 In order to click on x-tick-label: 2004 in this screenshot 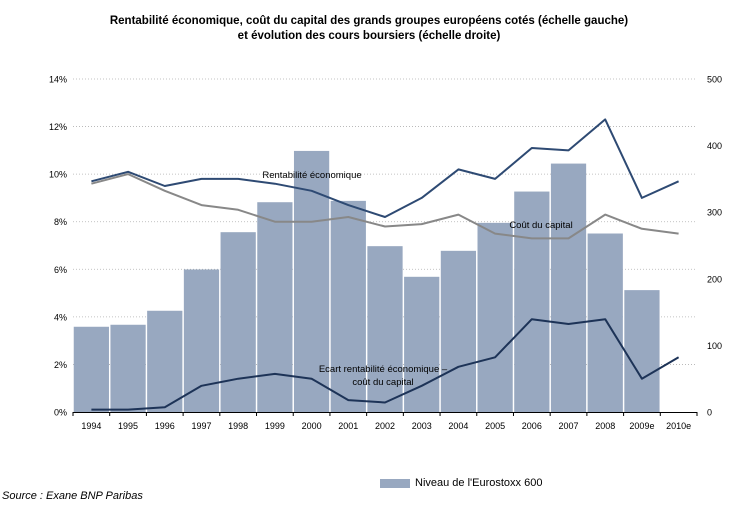, I will do `click(458, 426)`.